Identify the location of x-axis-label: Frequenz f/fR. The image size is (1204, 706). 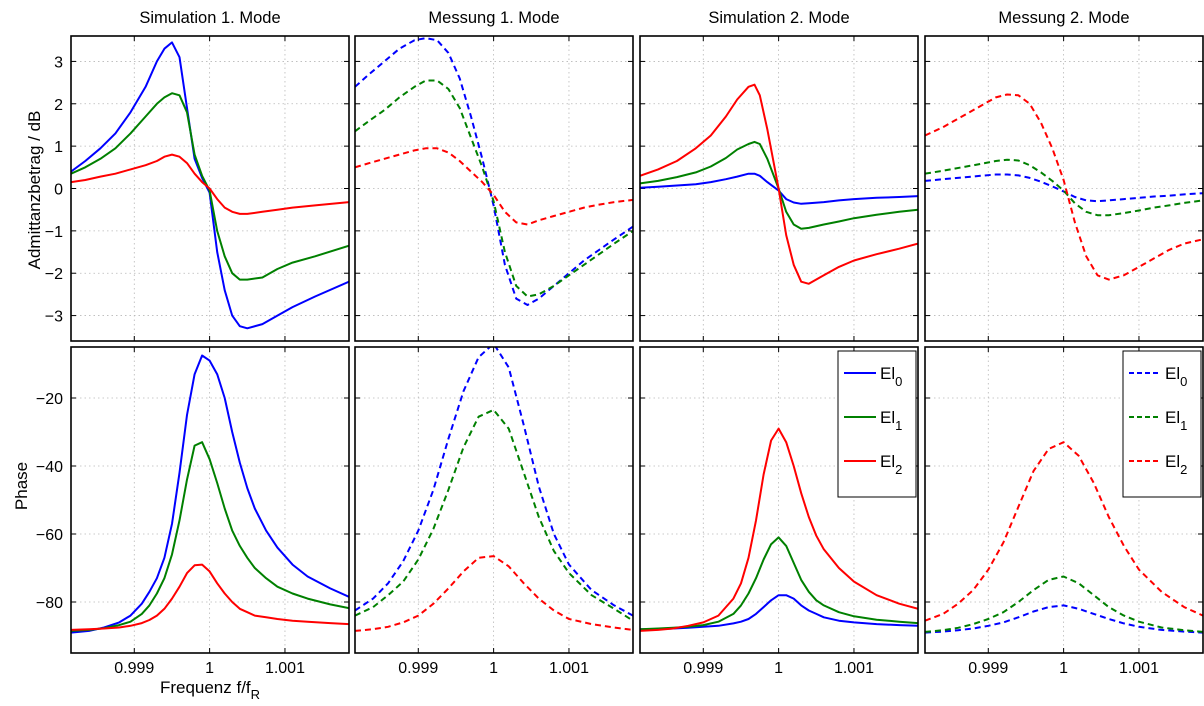
(210, 690).